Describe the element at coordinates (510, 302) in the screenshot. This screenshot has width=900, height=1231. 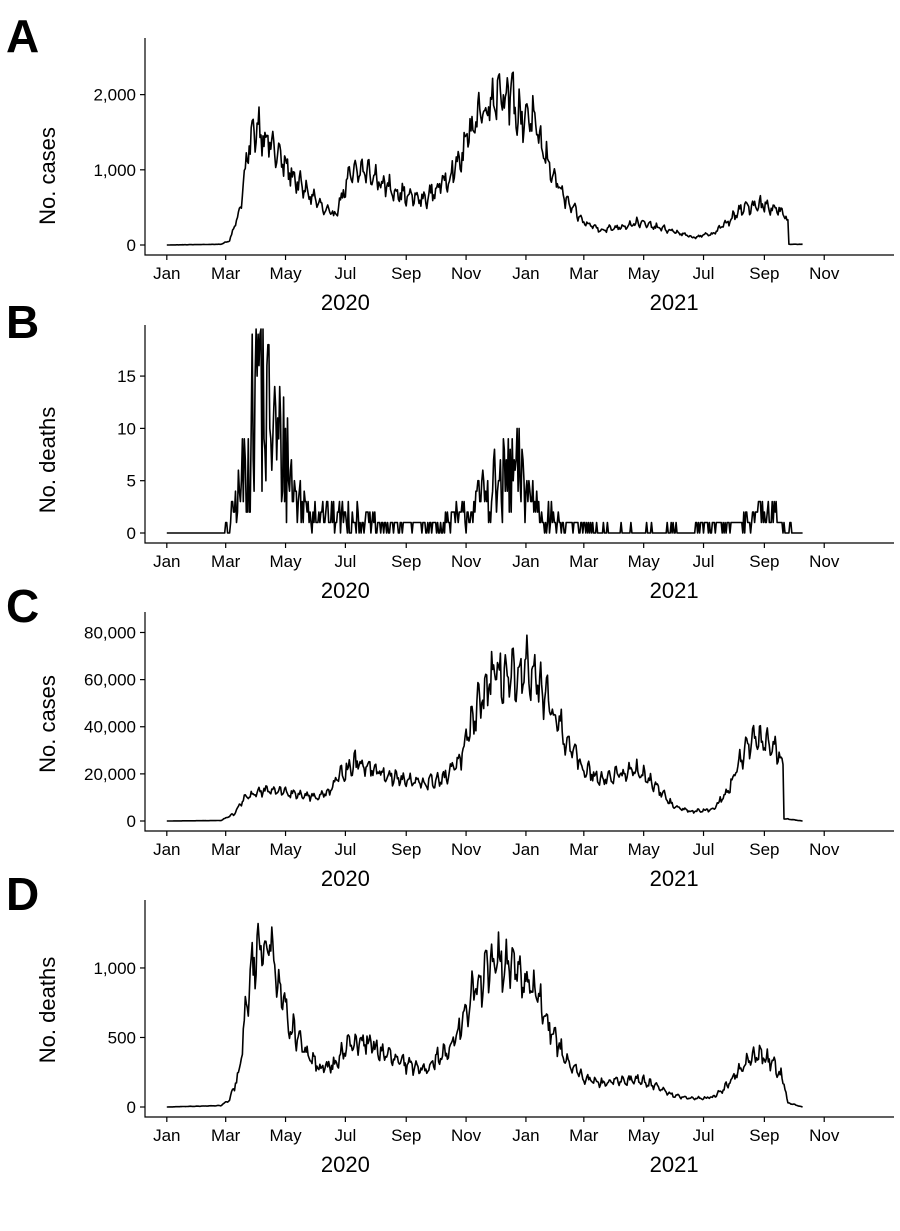
I see `year-labels-a: 2020 2021` at that location.